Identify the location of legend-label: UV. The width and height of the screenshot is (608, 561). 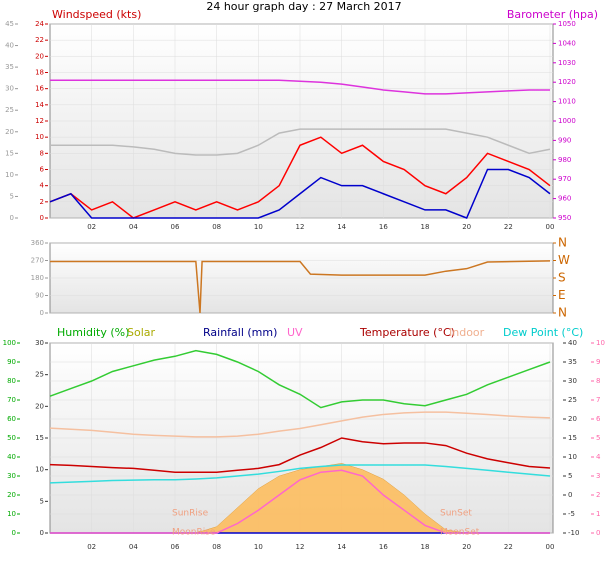
(295, 332).